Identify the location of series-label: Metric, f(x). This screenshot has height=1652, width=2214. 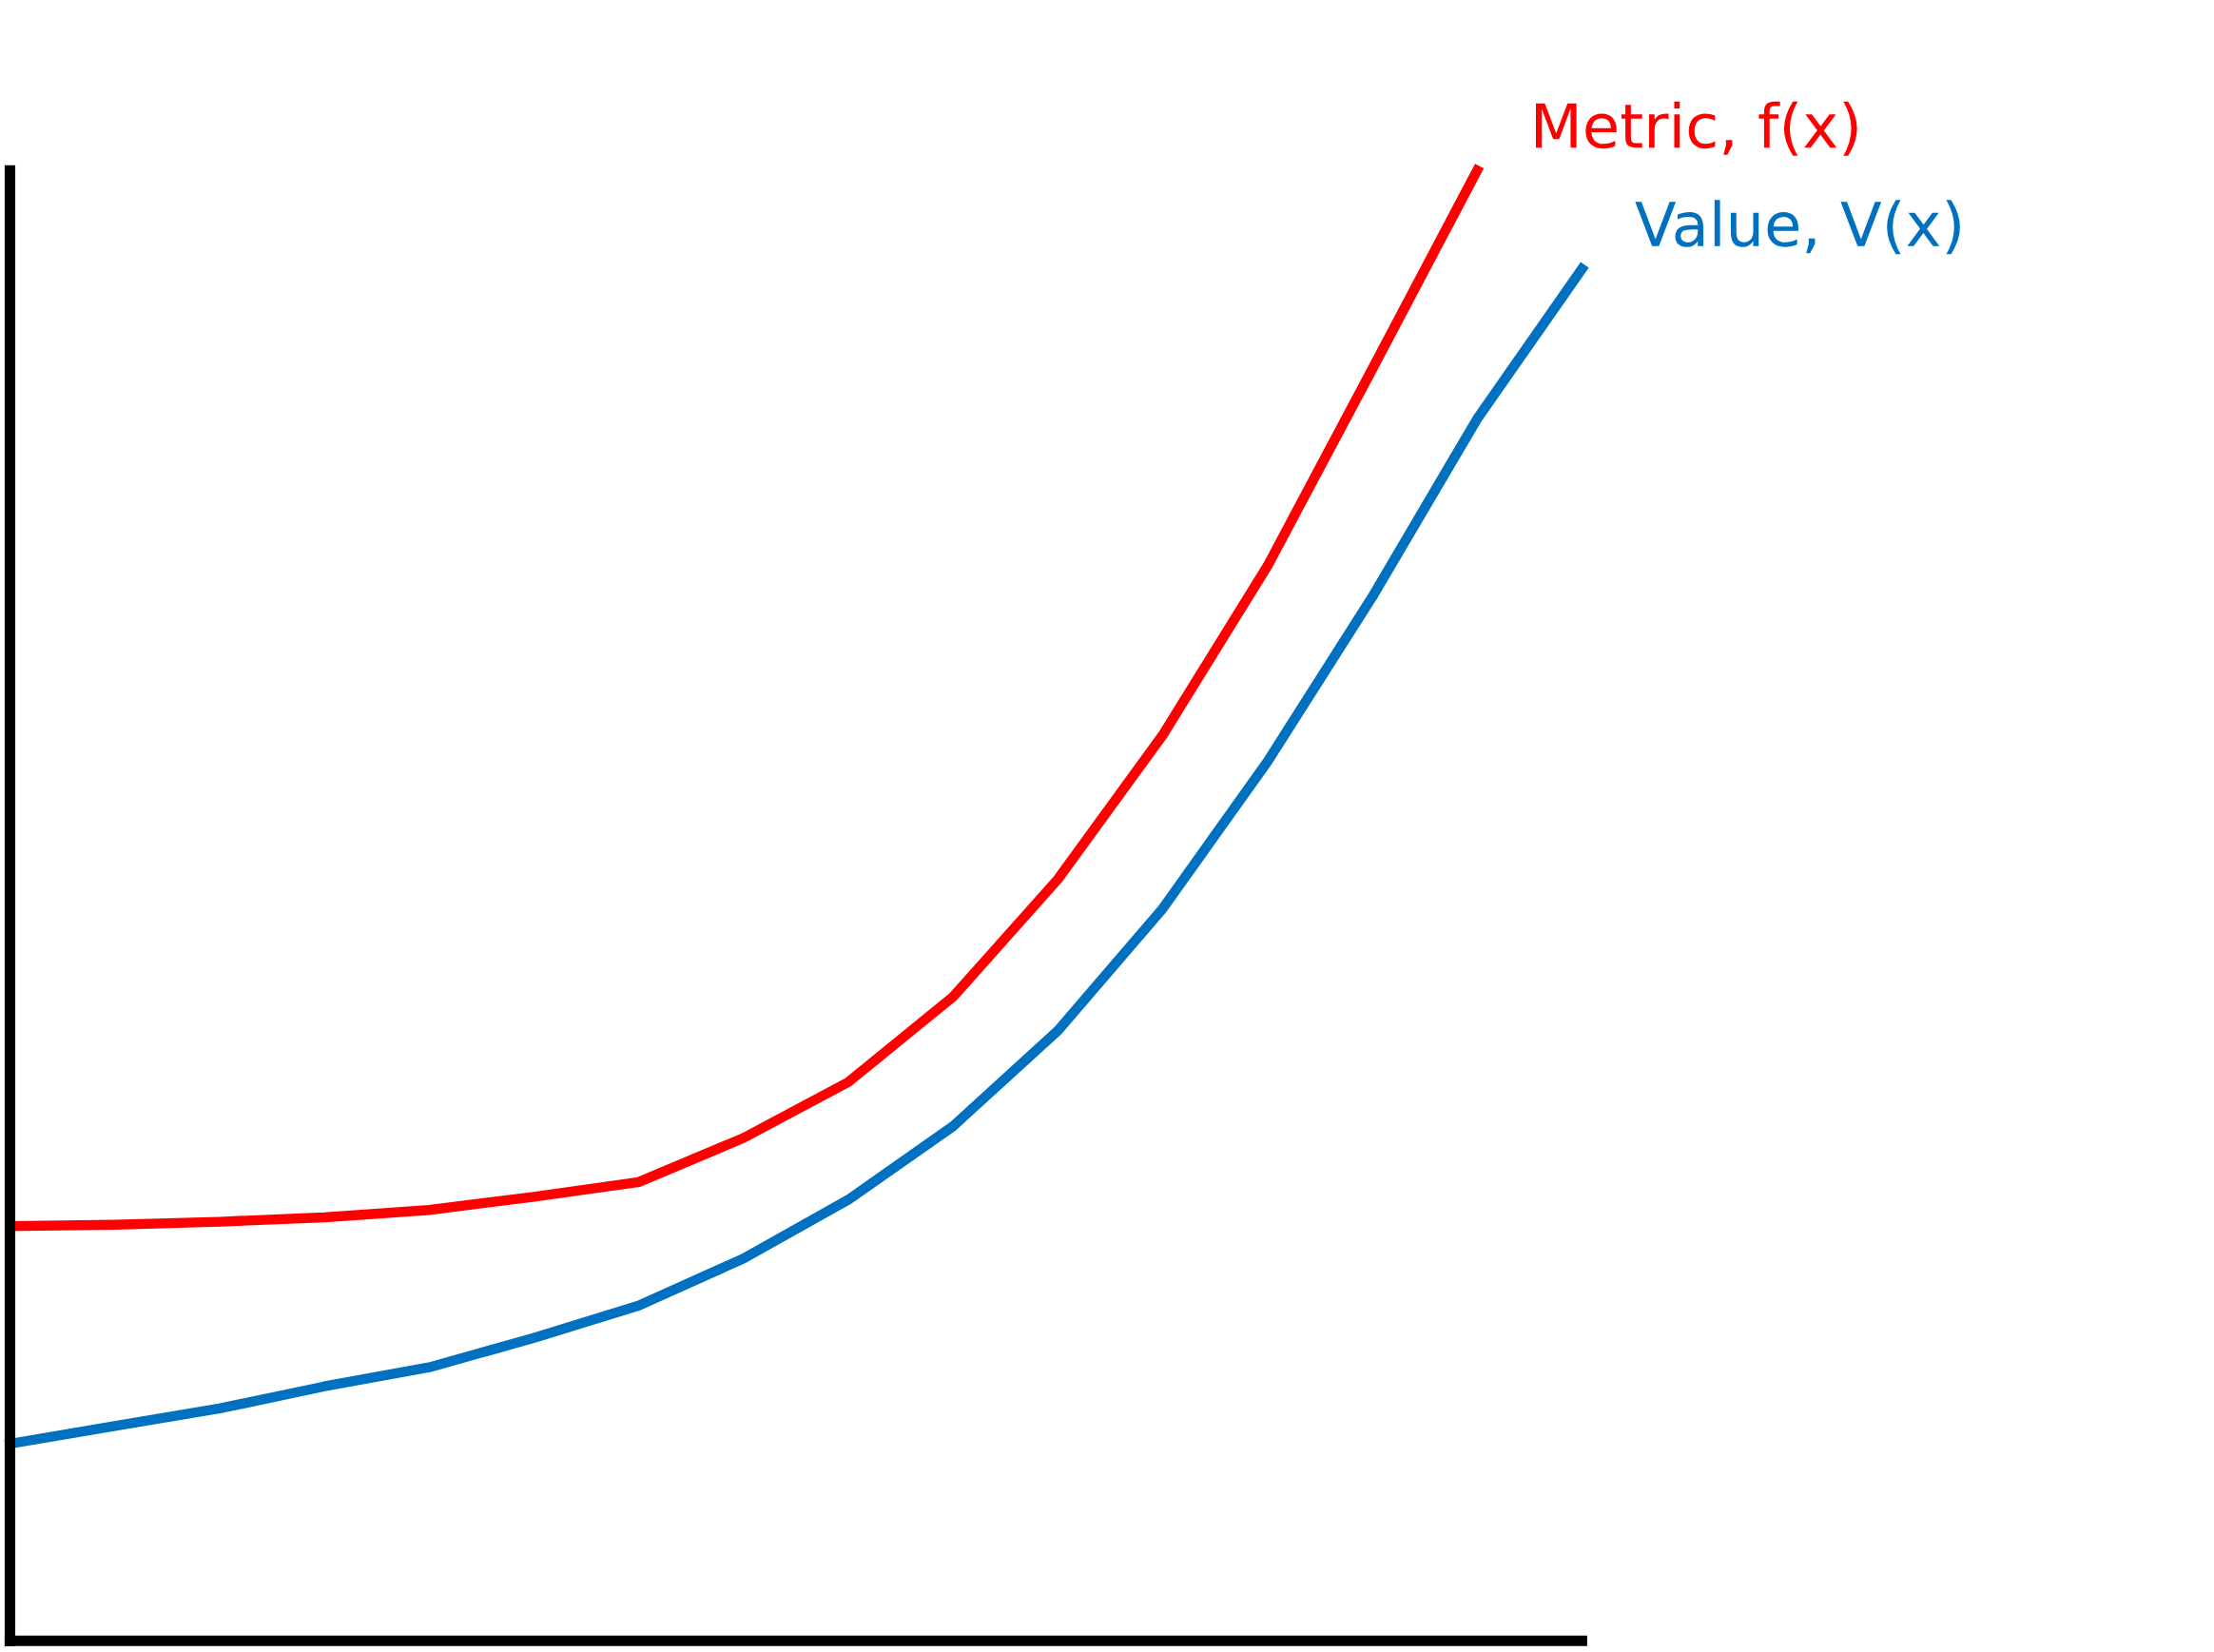
(1696, 128).